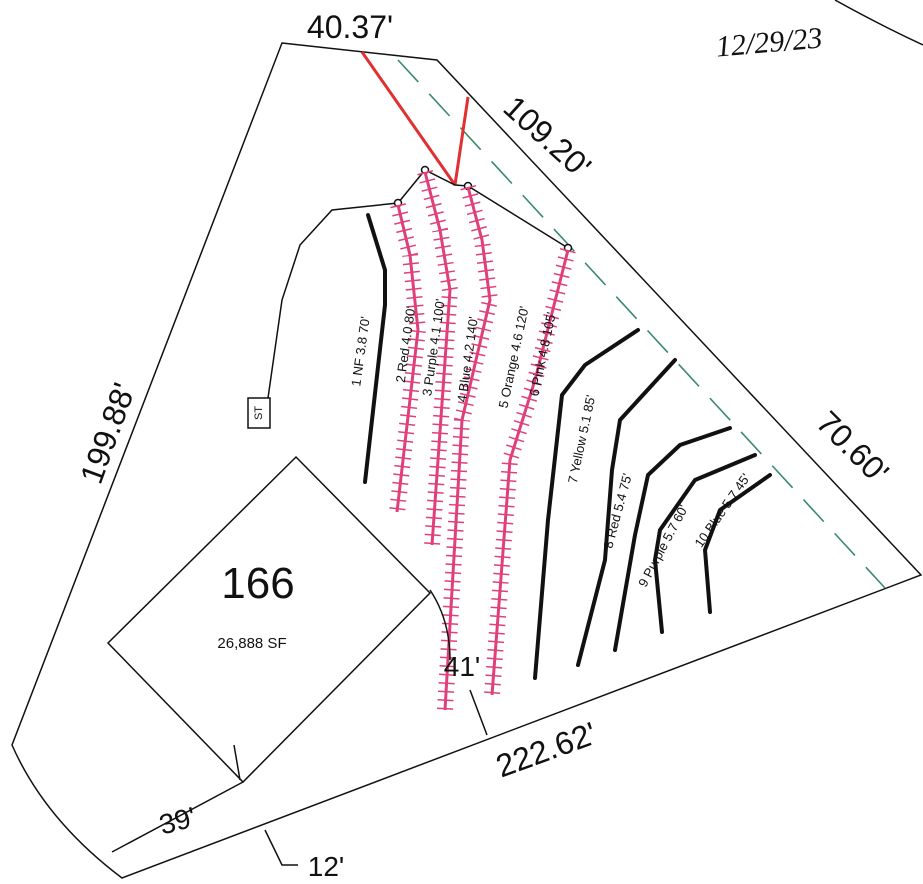 The image size is (923, 884). Describe the element at coordinates (415, 118) in the screenshot. I see `supply-line` at that location.